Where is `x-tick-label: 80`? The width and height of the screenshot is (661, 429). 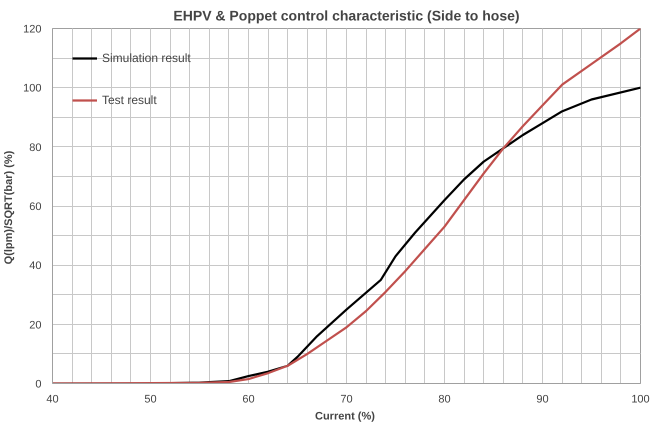 x-tick-label: 80 is located at coordinates (444, 400).